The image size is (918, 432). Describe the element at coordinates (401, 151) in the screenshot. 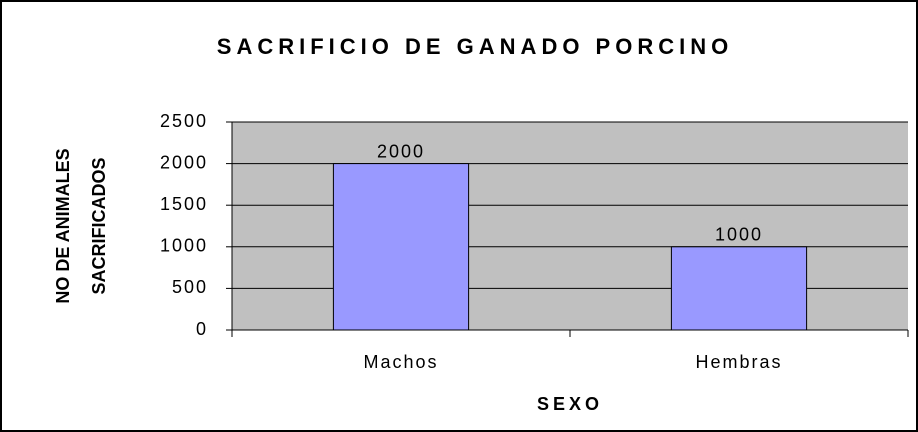

I see `data-label: 2000` at that location.